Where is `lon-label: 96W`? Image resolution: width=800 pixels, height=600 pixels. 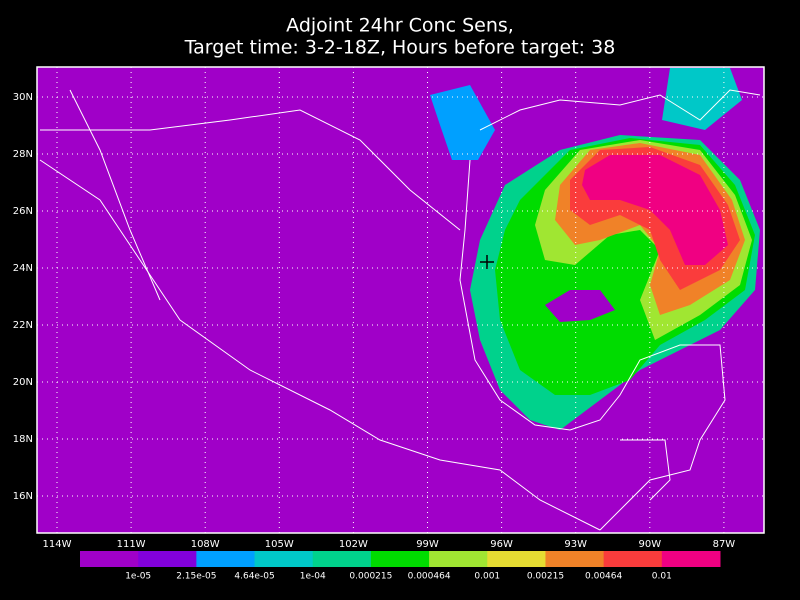
lon-label: 96W is located at coordinates (501, 544).